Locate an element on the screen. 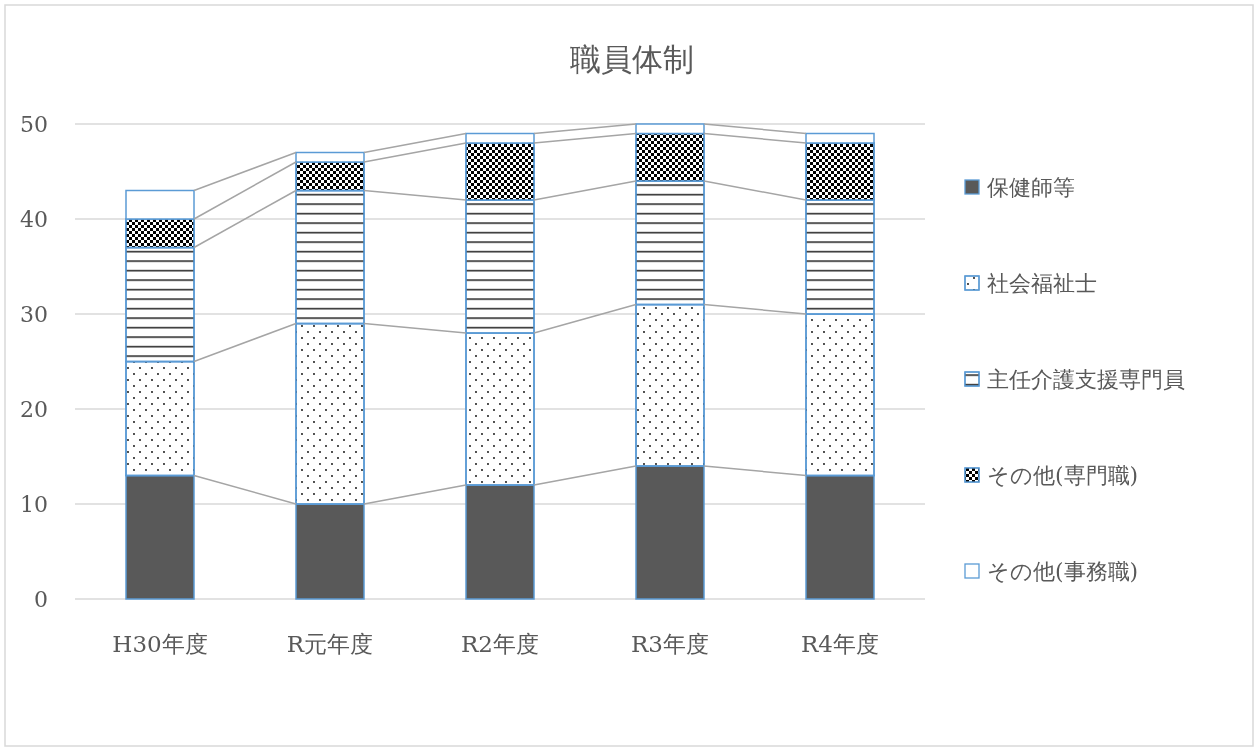 Image resolution: width=1258 pixels, height=751 pixels. chart-title: 職員体制 is located at coordinates (632, 59).